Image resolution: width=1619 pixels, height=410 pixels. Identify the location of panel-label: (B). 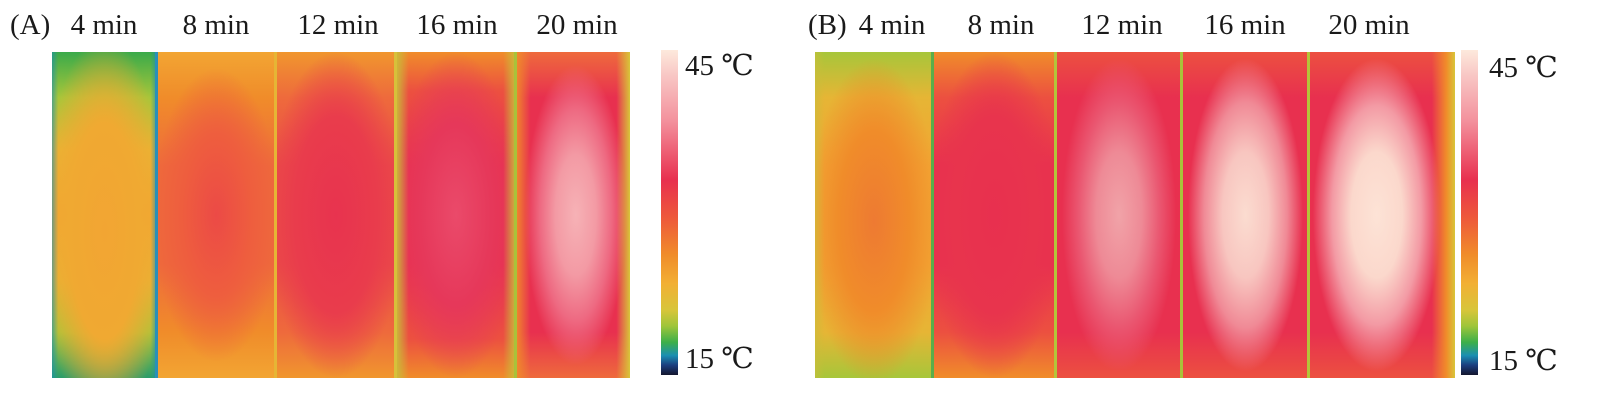
(827, 25).